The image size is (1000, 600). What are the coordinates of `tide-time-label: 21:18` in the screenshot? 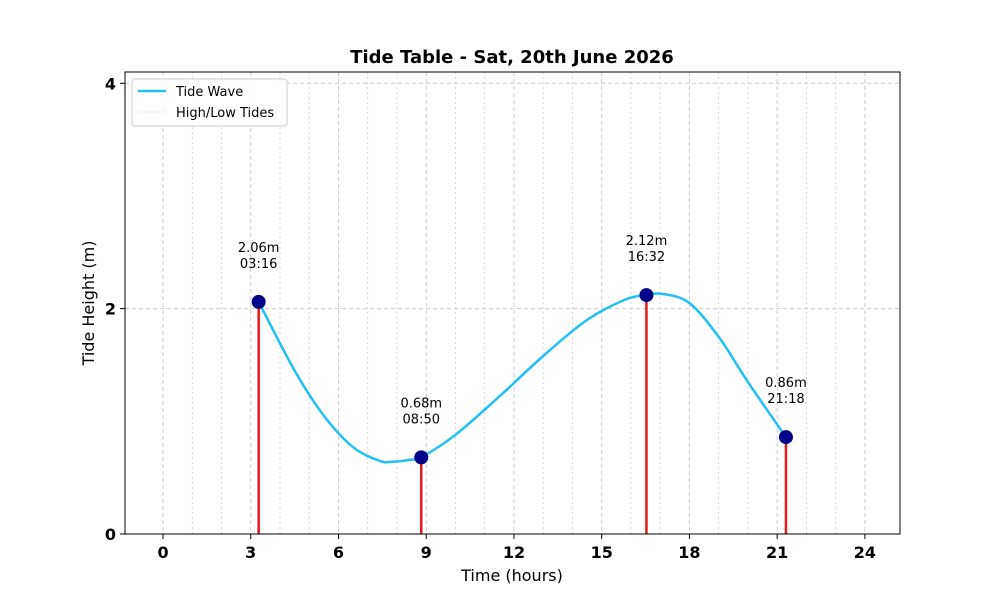 It's located at (785, 399).